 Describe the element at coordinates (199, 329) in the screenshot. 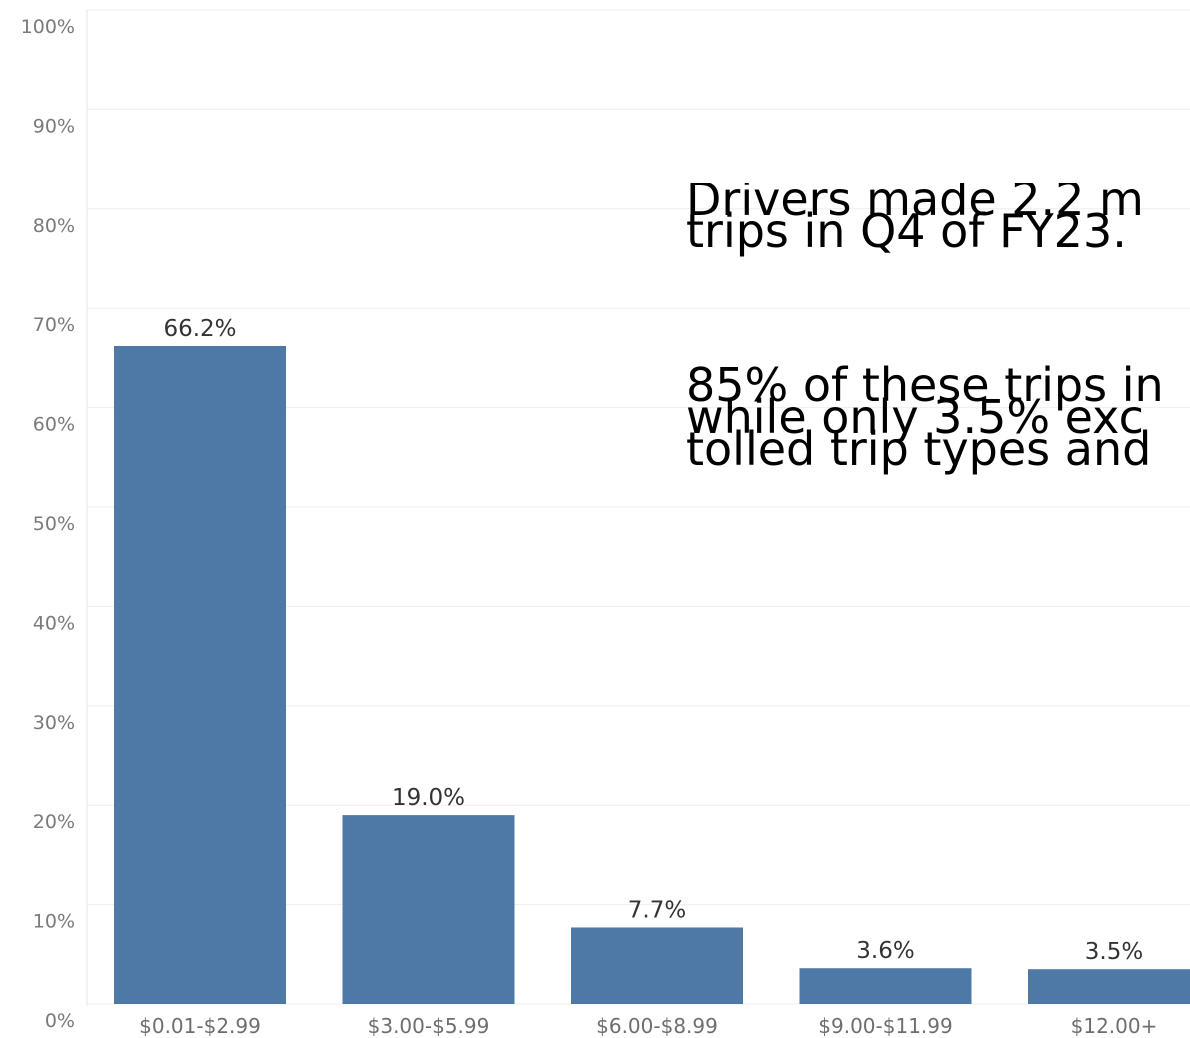

I see `data-label: 66.2%` at that location.